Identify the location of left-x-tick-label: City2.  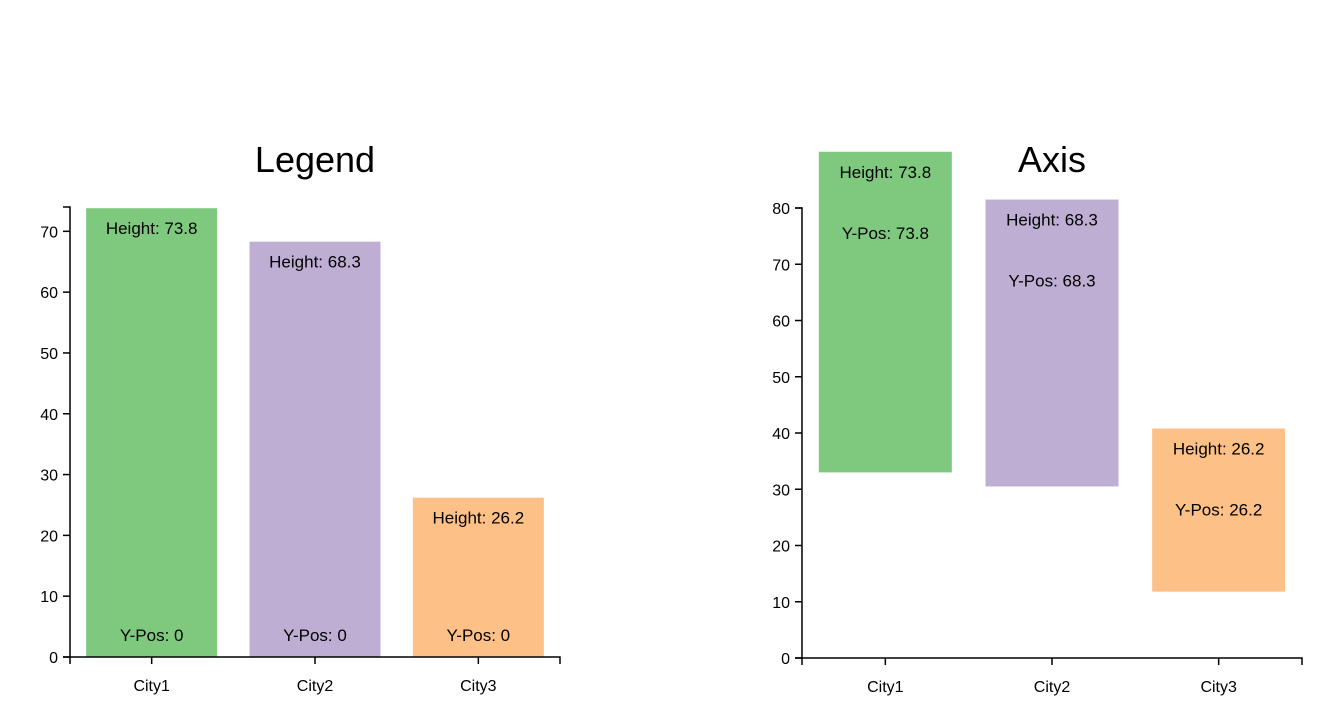
(315, 686).